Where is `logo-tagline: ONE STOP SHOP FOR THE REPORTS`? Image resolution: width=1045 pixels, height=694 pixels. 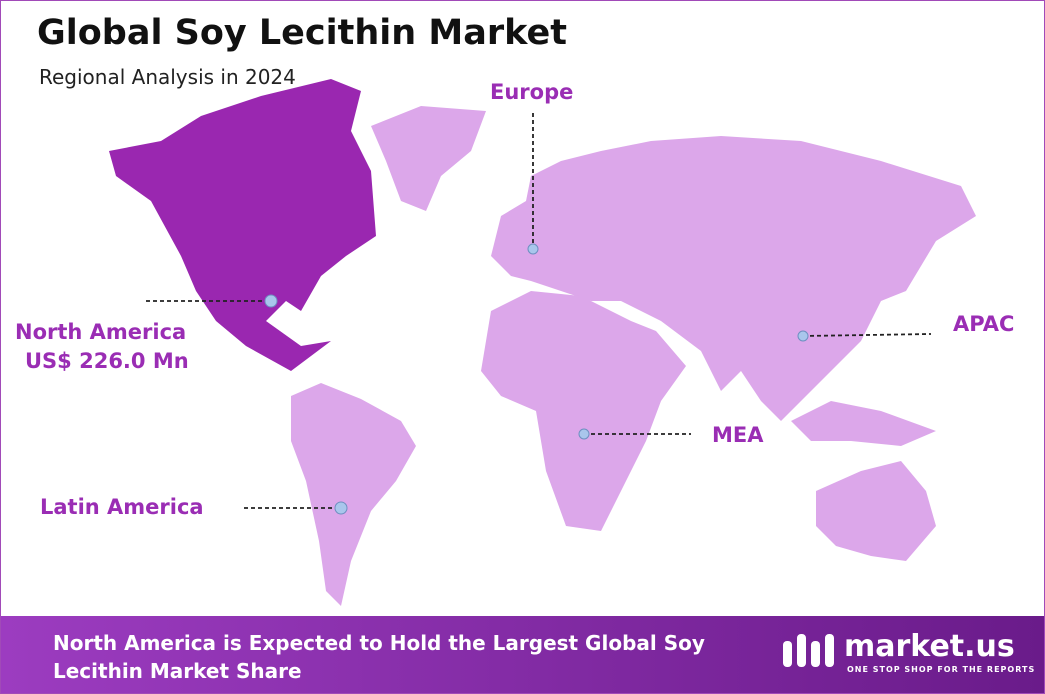 logo-tagline: ONE STOP SHOP FOR THE REPORTS is located at coordinates (941, 669).